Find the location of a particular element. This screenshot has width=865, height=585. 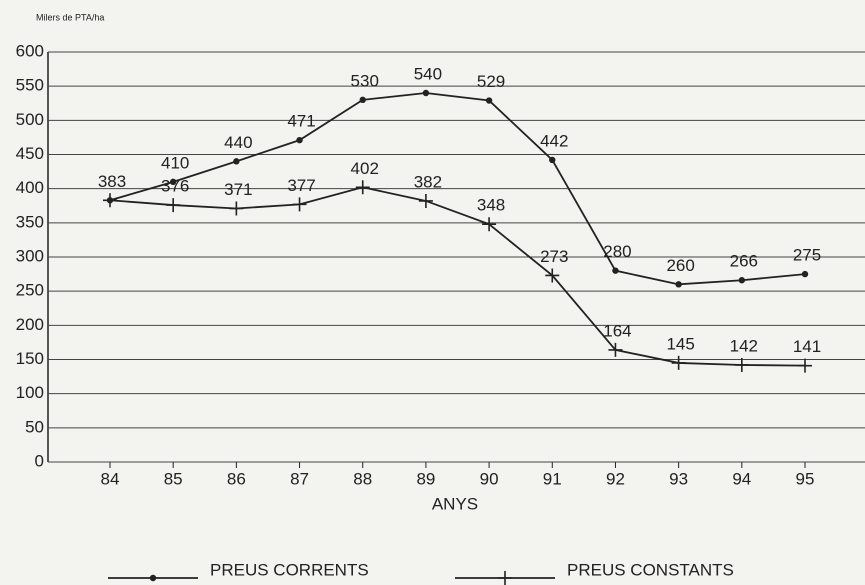

y-tick-label: 100 is located at coordinates (30, 392).